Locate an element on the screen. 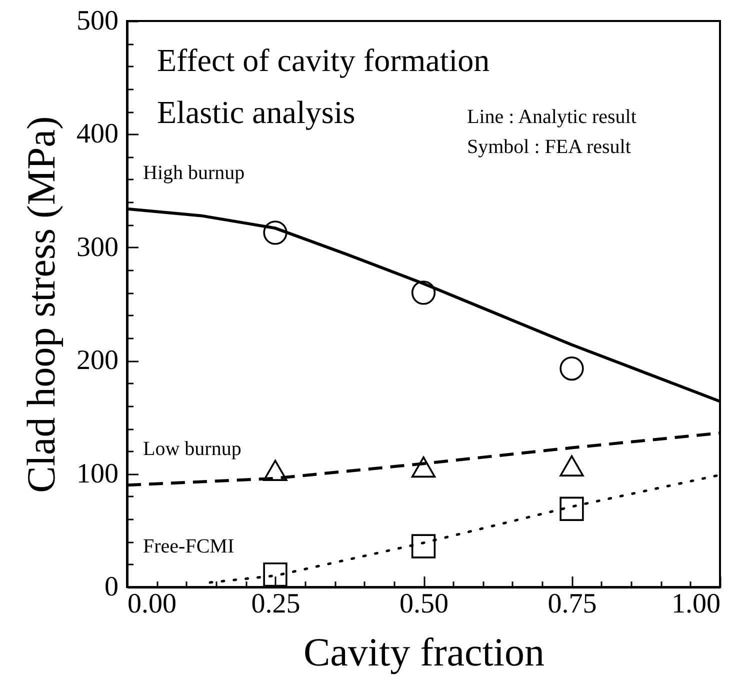 This screenshot has height=682, width=754. x-tick-label: 0.25 is located at coordinates (275, 604).